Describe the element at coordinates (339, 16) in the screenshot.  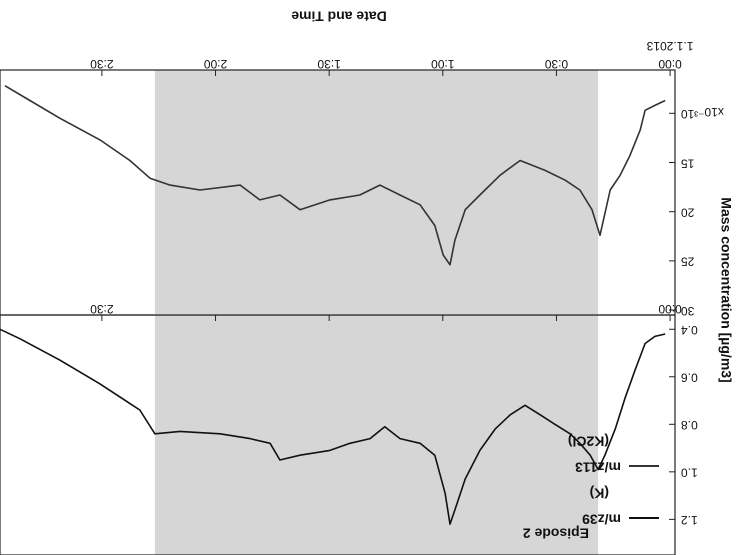
I see `x-axis-label: Date and Time` at that location.